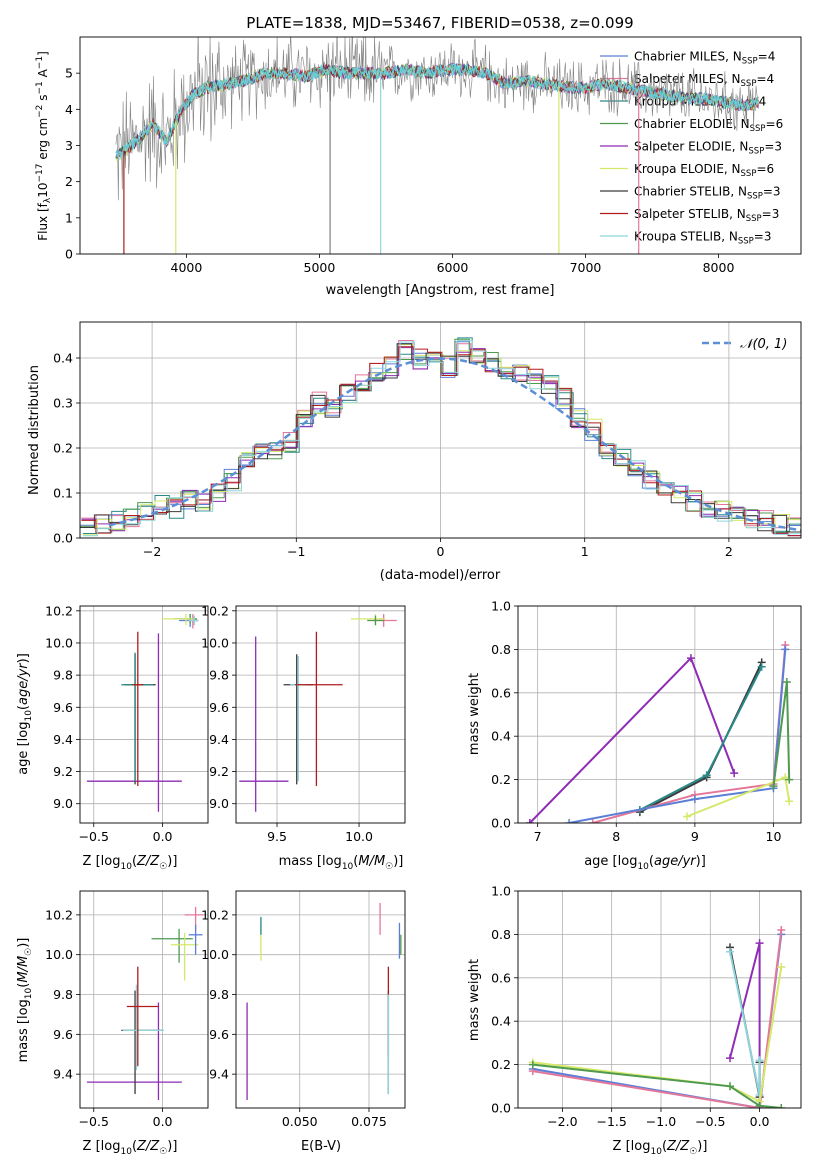 The width and height of the screenshot is (819, 1170). Describe the element at coordinates (69, 73) in the screenshot. I see `flux-ytick-label: 5` at that location.